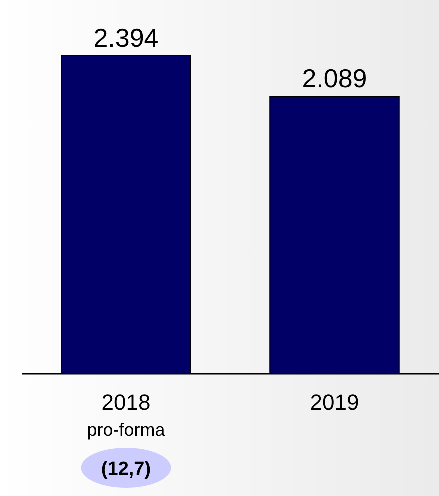 This screenshot has width=439, height=496. I want to click on data-label: 2.089, so click(335, 79).